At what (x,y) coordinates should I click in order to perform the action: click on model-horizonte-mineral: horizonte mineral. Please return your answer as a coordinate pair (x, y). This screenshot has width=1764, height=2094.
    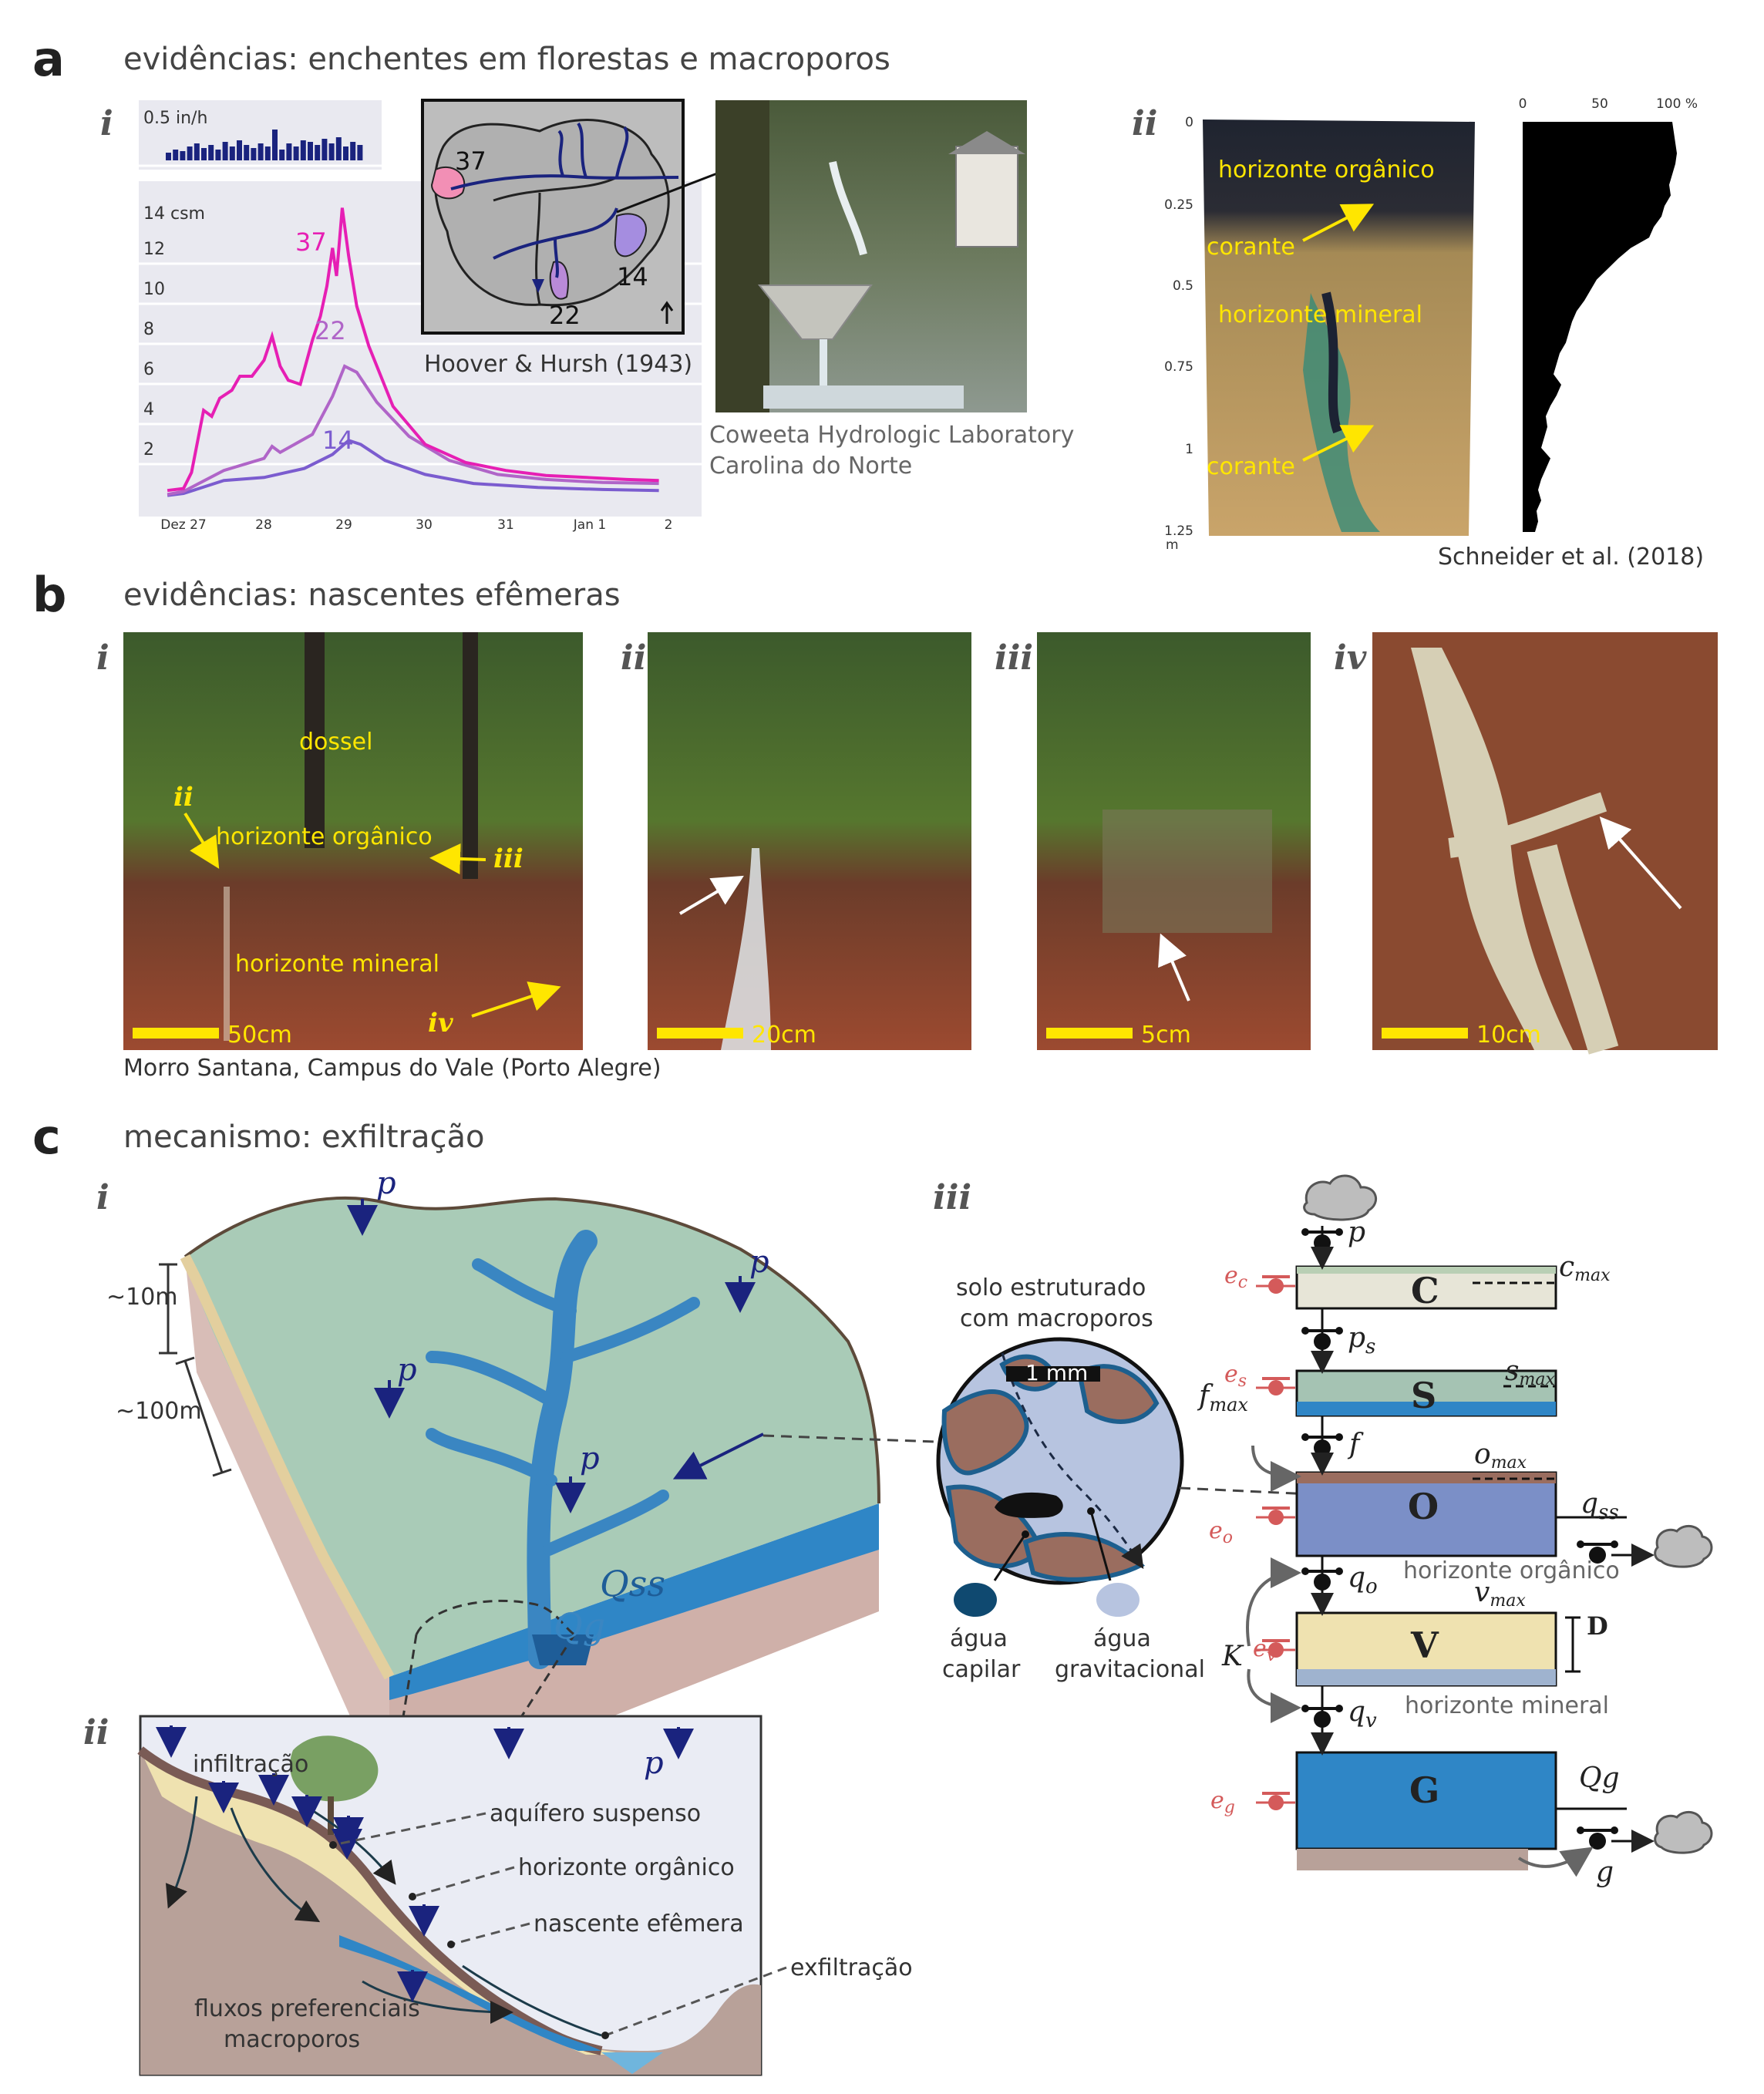
    Looking at the image, I should click on (1507, 1705).